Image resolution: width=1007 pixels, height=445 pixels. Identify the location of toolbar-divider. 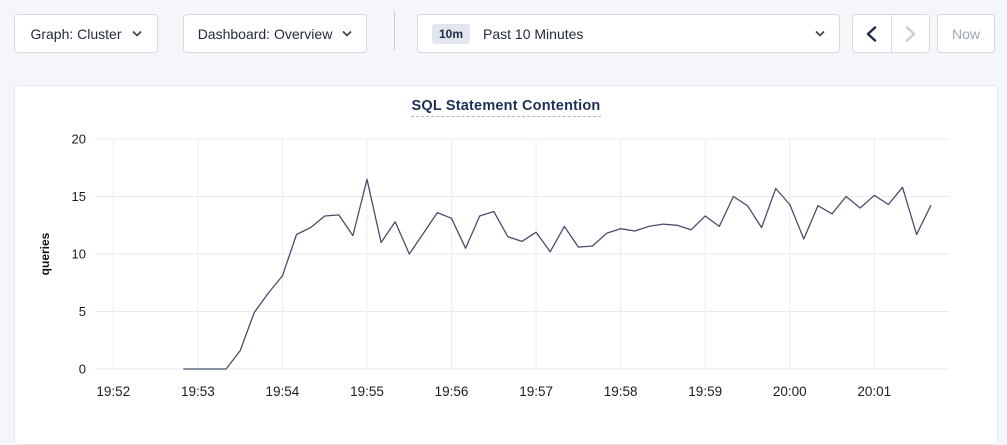
(394, 30).